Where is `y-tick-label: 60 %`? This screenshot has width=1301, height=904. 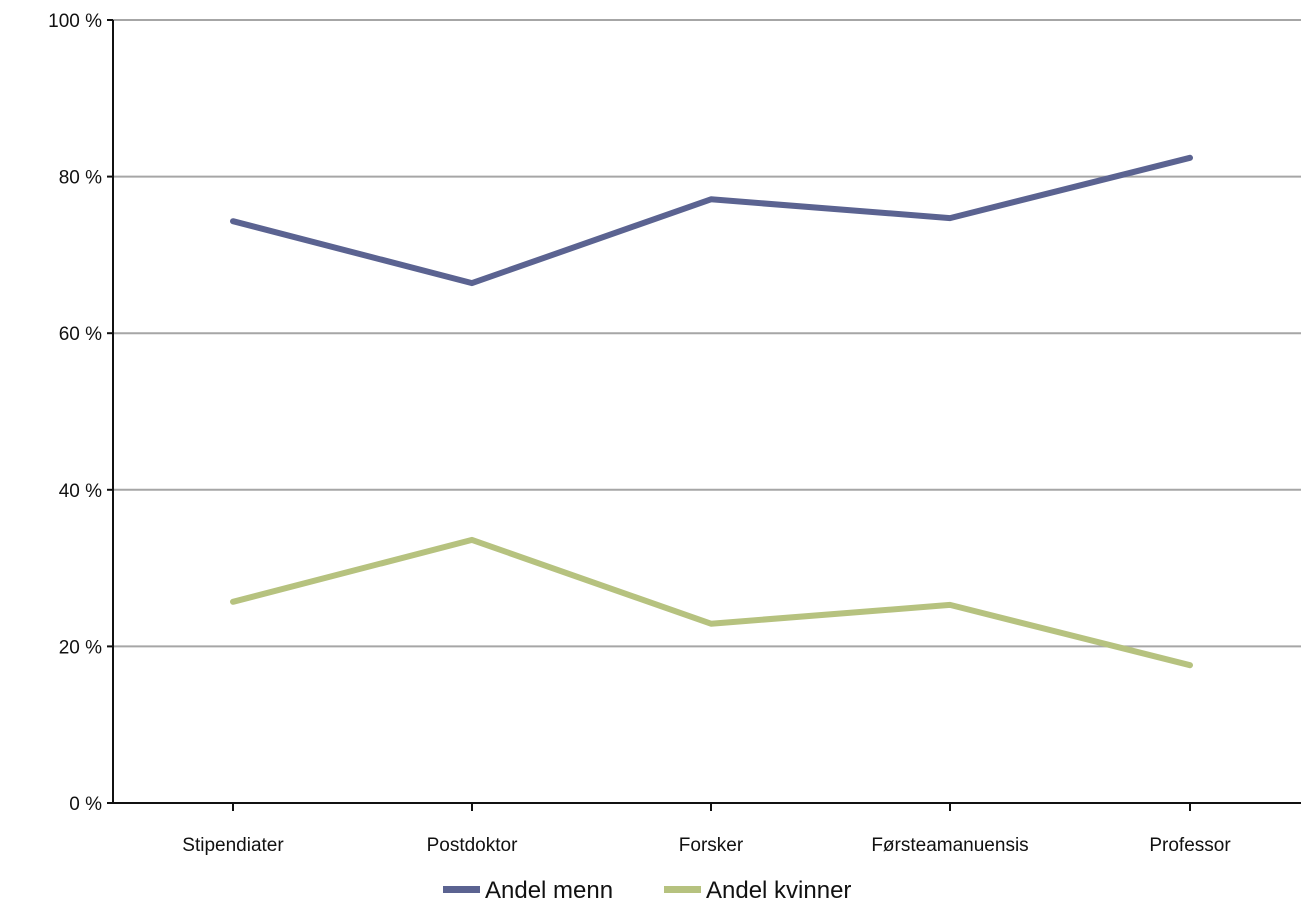
y-tick-label: 60 % is located at coordinates (80, 334).